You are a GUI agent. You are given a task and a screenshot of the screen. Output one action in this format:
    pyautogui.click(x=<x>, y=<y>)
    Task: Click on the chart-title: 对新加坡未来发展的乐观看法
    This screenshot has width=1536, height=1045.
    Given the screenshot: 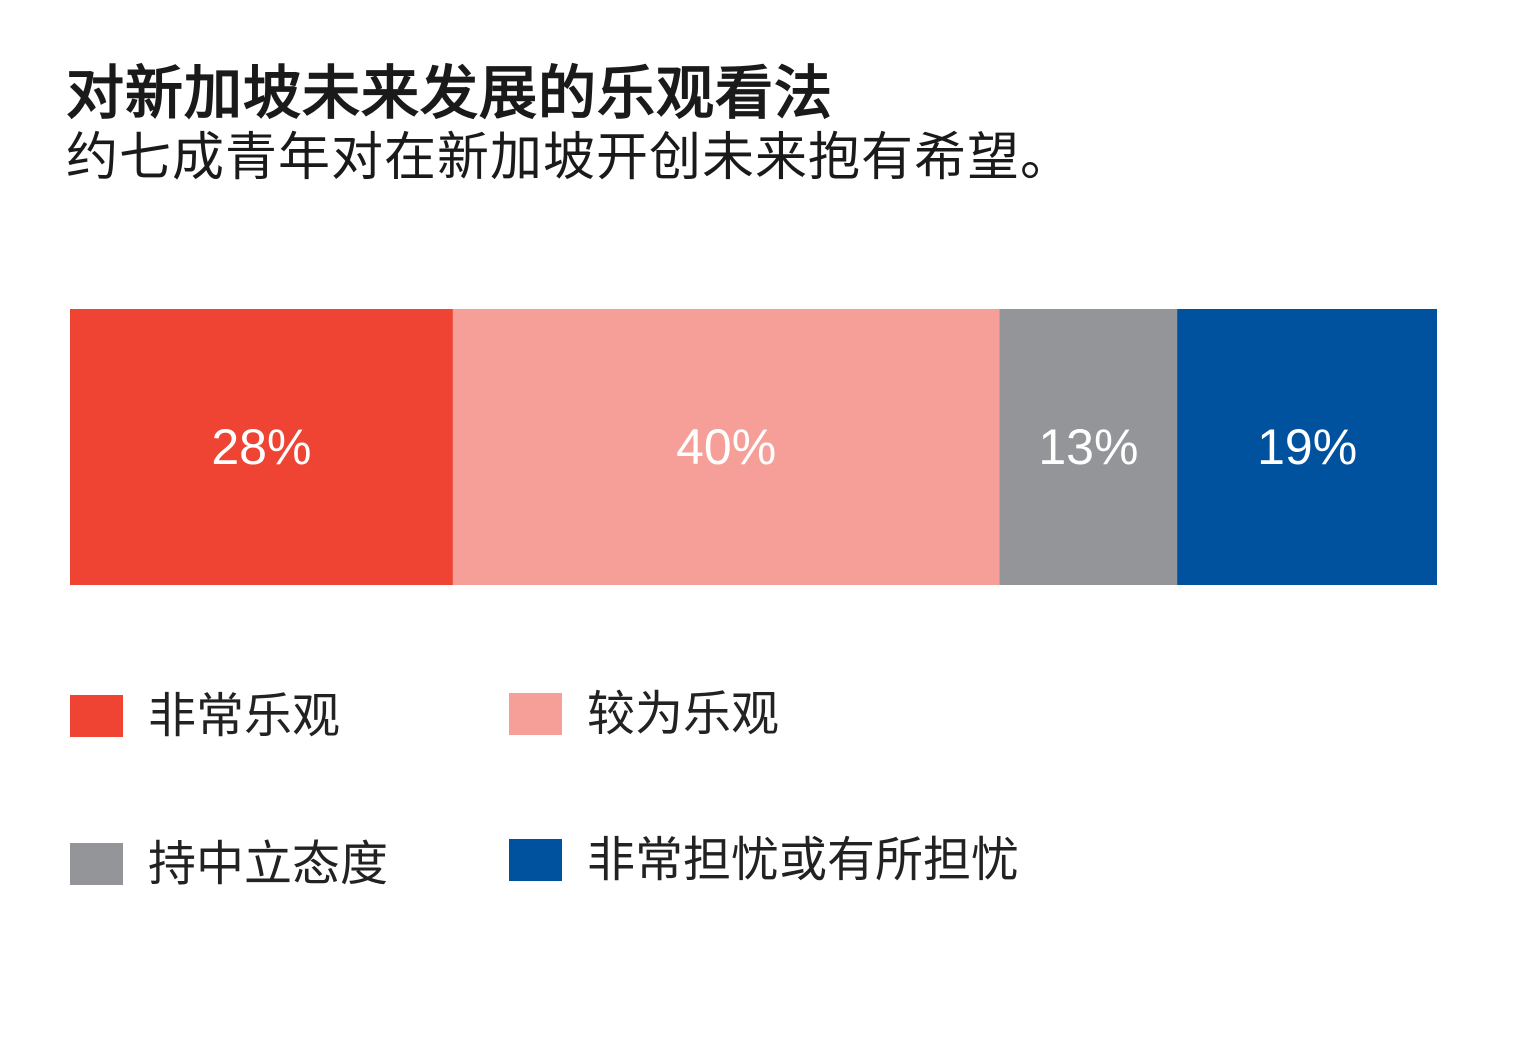 What is the action you would take?
    pyautogui.click(x=450, y=93)
    